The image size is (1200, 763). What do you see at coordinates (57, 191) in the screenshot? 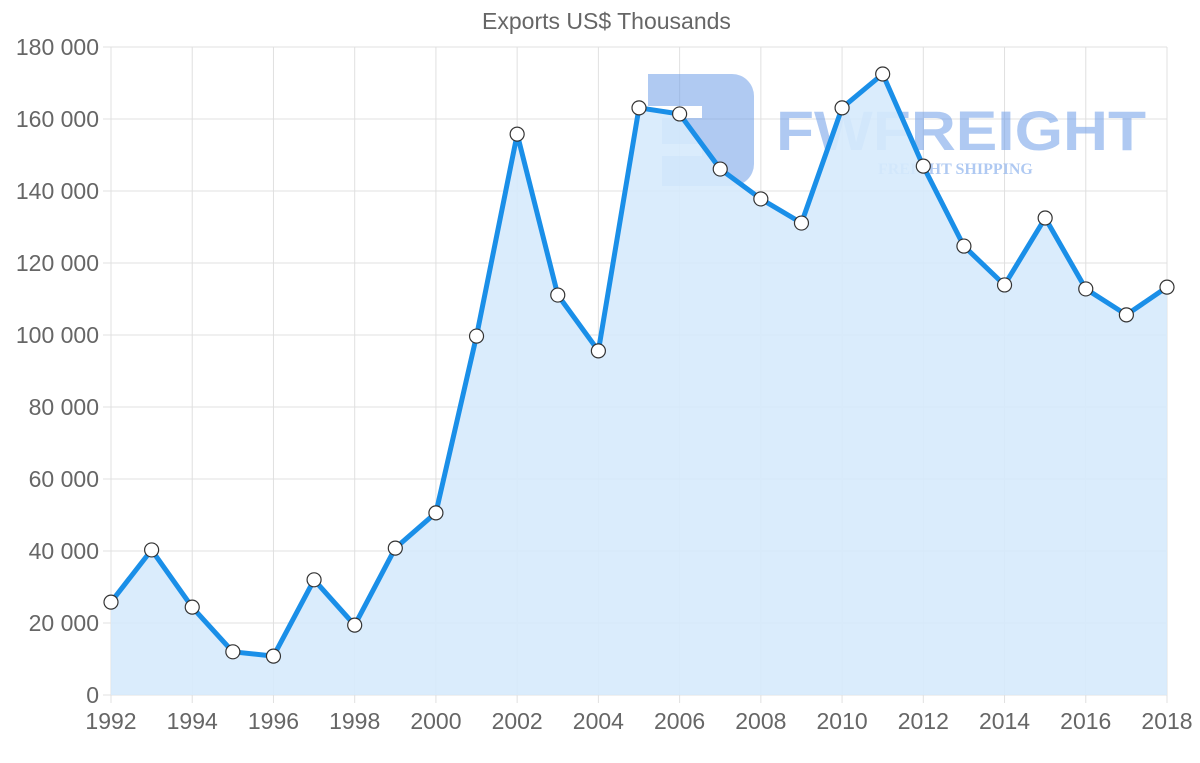
I see `y-tick-label: 140 000` at bounding box center [57, 191].